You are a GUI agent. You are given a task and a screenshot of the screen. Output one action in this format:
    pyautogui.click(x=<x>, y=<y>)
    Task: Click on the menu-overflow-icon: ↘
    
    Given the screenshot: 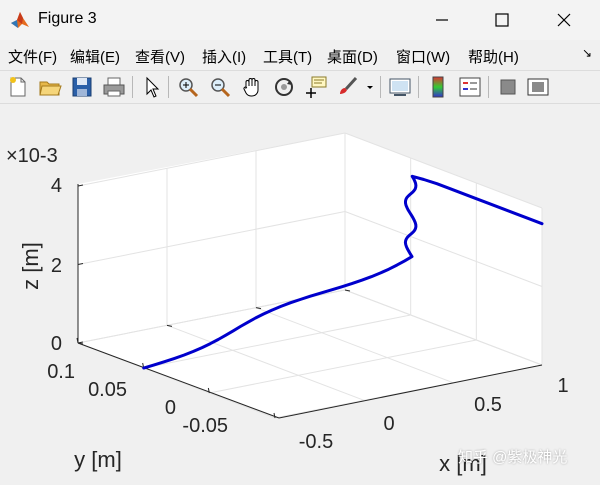 What is the action you would take?
    pyautogui.click(x=587, y=53)
    